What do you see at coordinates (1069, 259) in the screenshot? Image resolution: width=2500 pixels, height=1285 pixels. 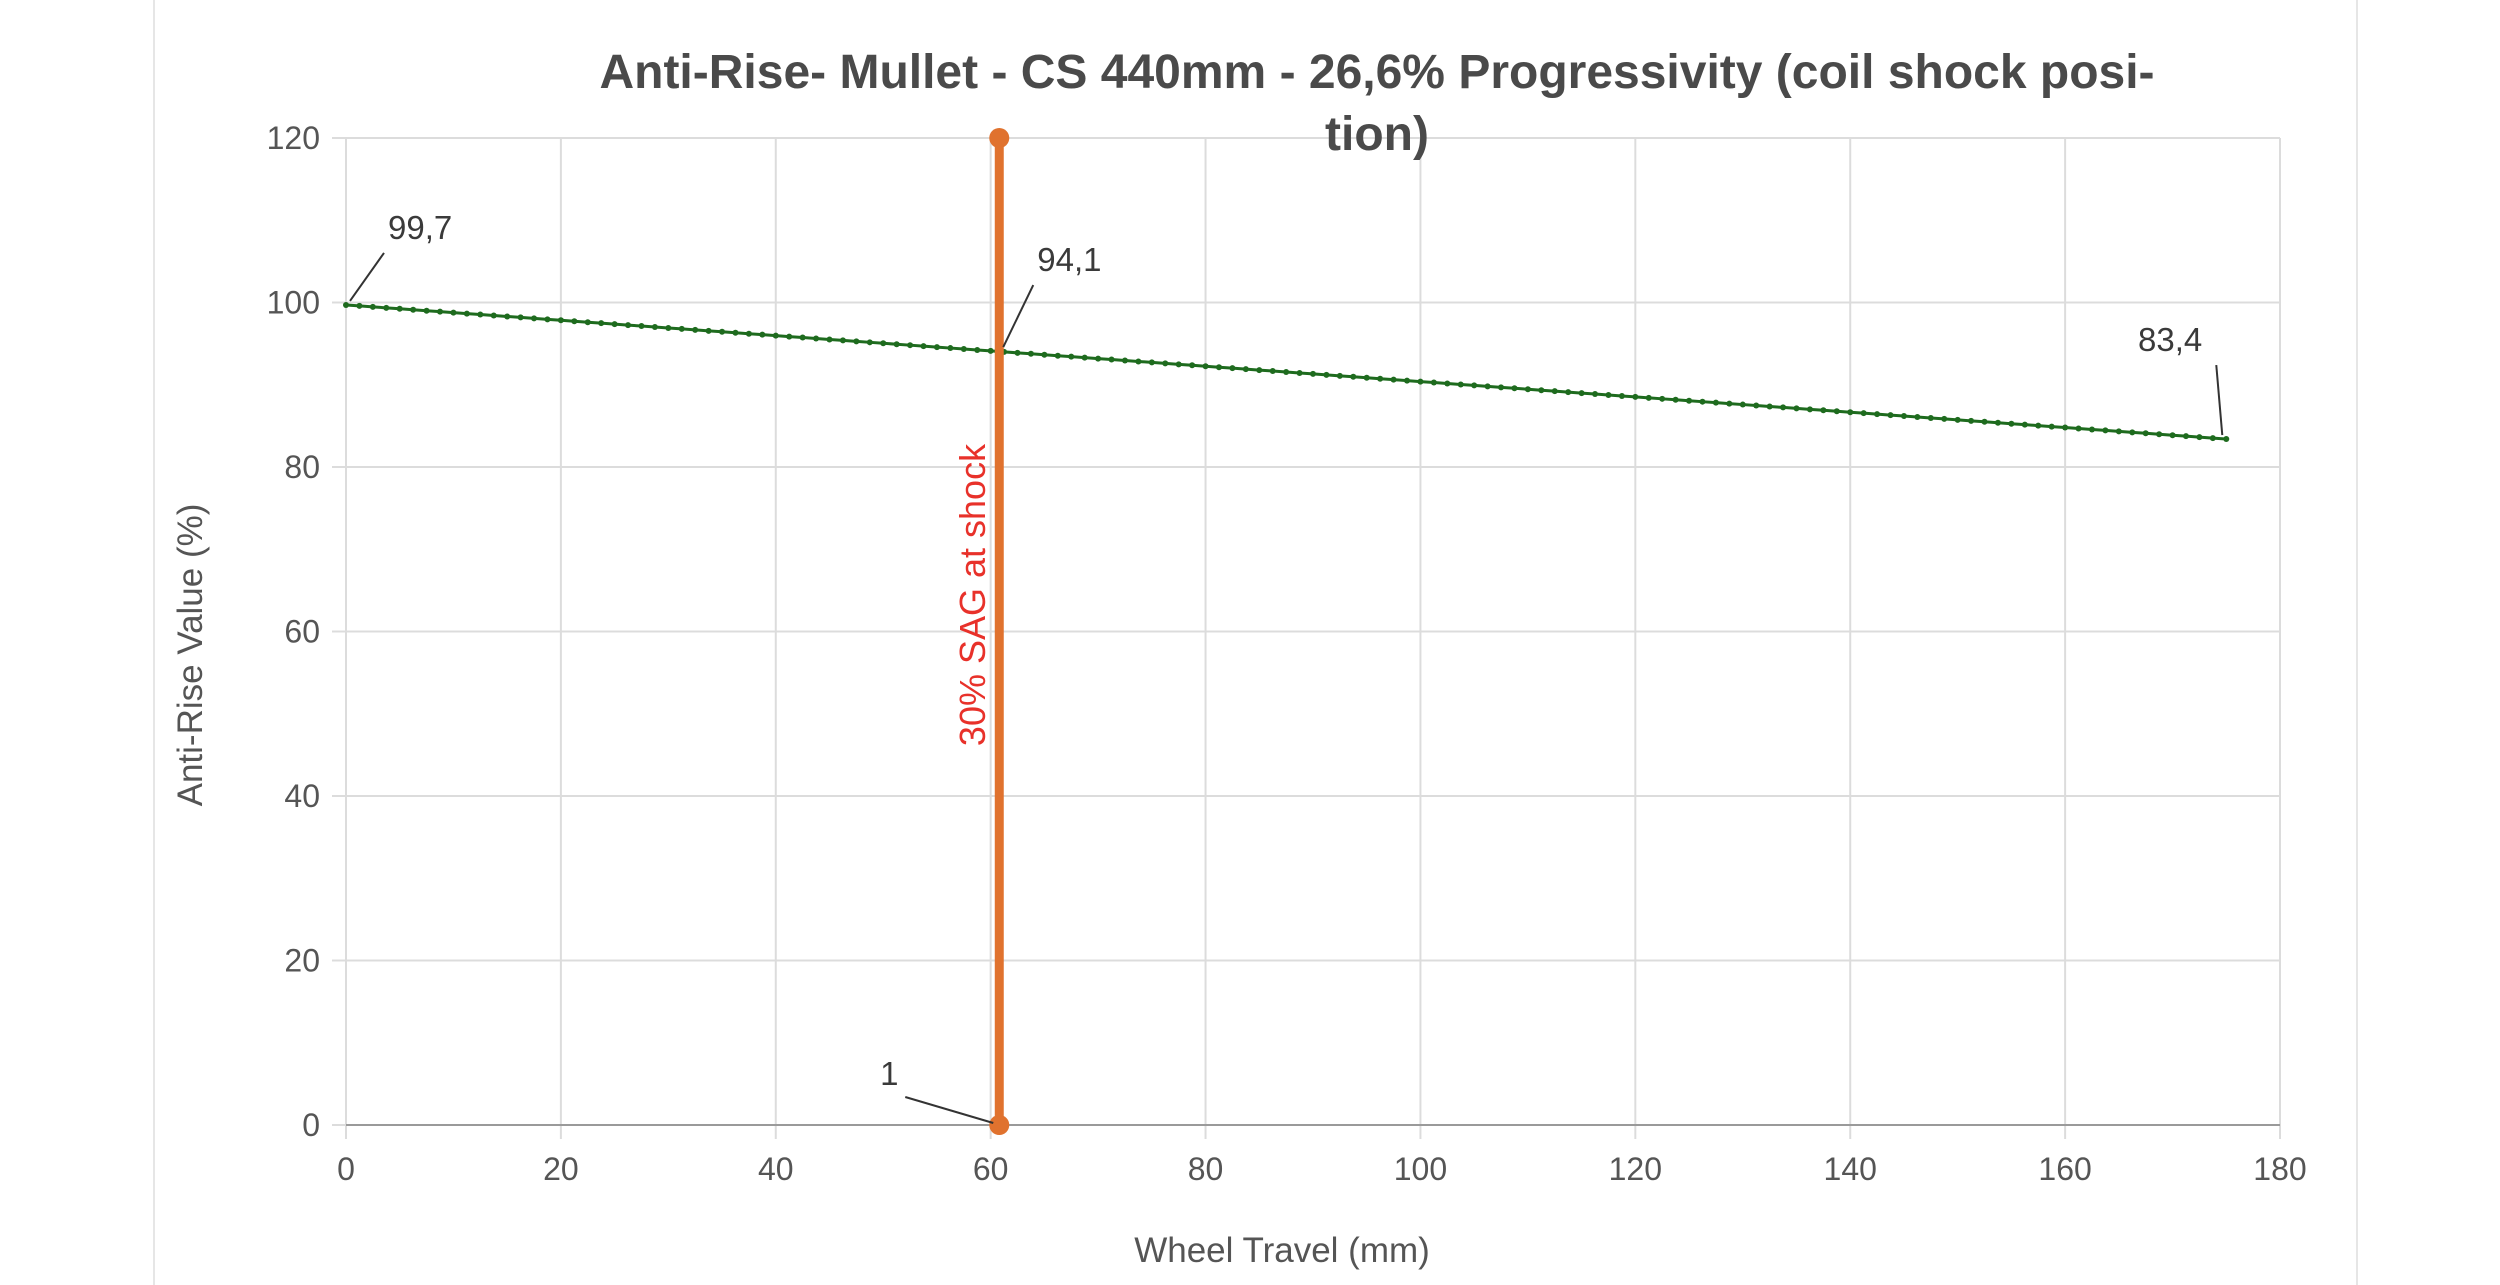 I see `data-label: 94,1` at bounding box center [1069, 259].